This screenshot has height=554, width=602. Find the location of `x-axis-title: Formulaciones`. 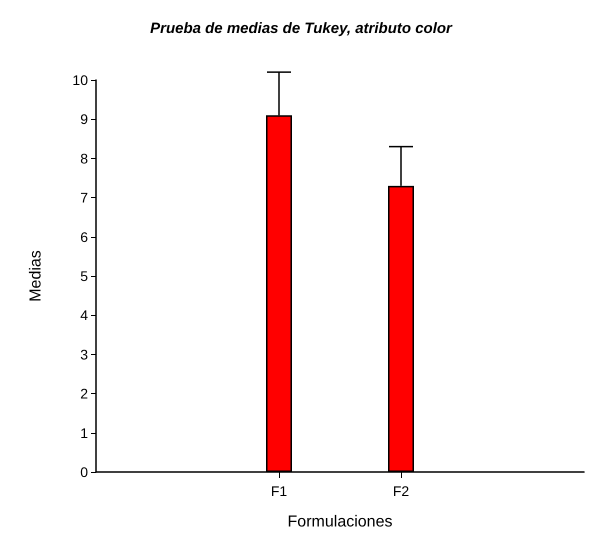

x-axis-title: Formulaciones is located at coordinates (340, 522).